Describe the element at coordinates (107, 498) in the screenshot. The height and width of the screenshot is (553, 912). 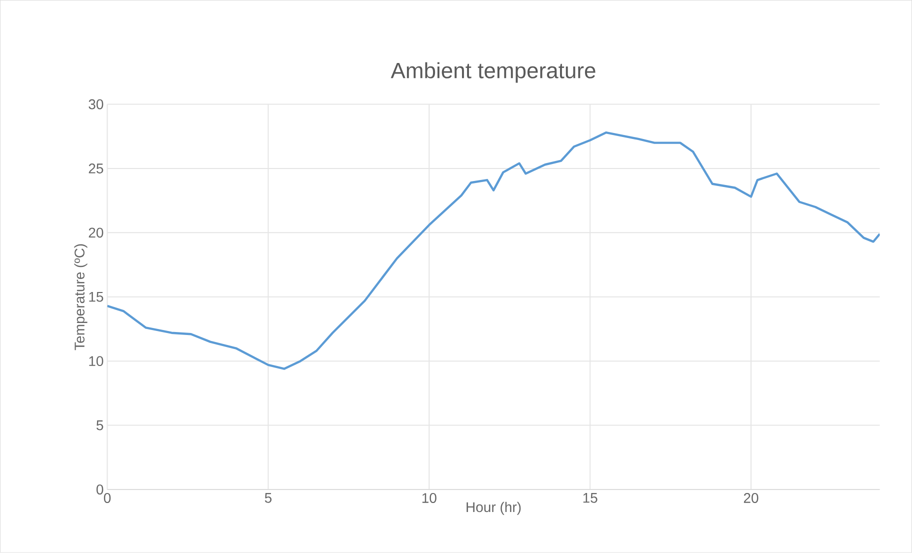
I see `x-tick-label: 0` at that location.